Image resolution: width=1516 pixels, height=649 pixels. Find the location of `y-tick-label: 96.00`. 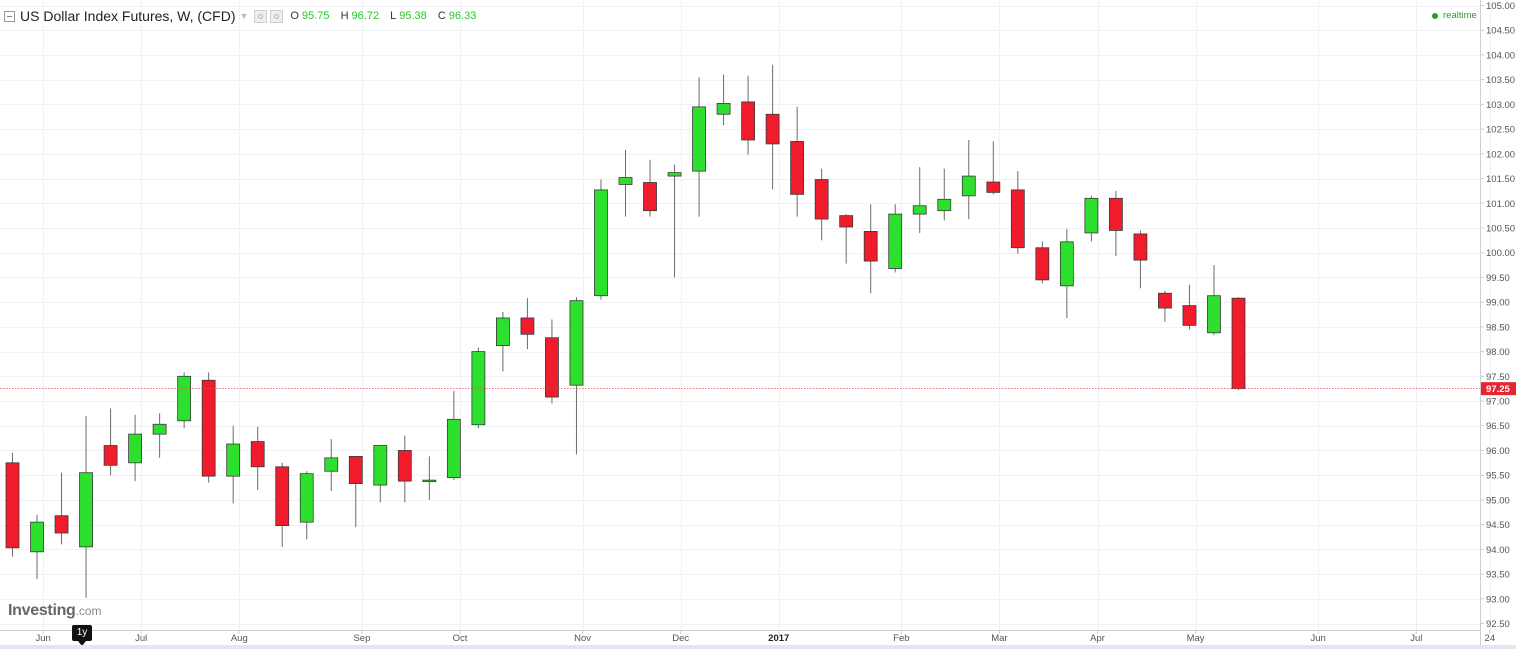

y-tick-label: 96.00 is located at coordinates (1498, 451).